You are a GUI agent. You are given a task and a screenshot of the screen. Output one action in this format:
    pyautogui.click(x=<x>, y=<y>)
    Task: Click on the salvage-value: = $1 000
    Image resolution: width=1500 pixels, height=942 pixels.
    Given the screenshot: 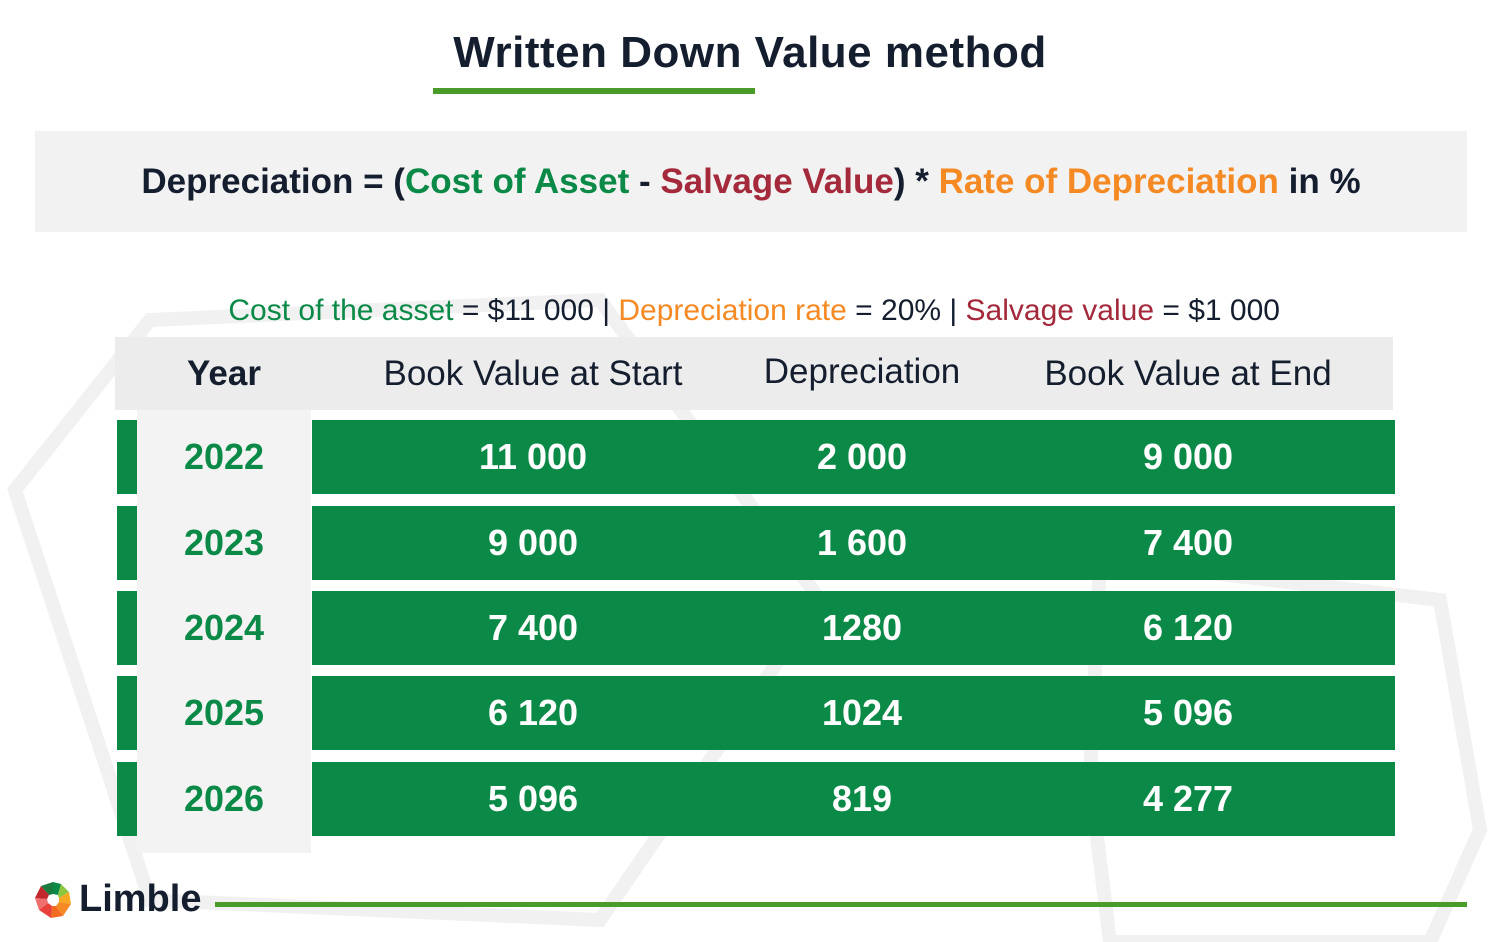 What is the action you would take?
    pyautogui.click(x=1217, y=310)
    